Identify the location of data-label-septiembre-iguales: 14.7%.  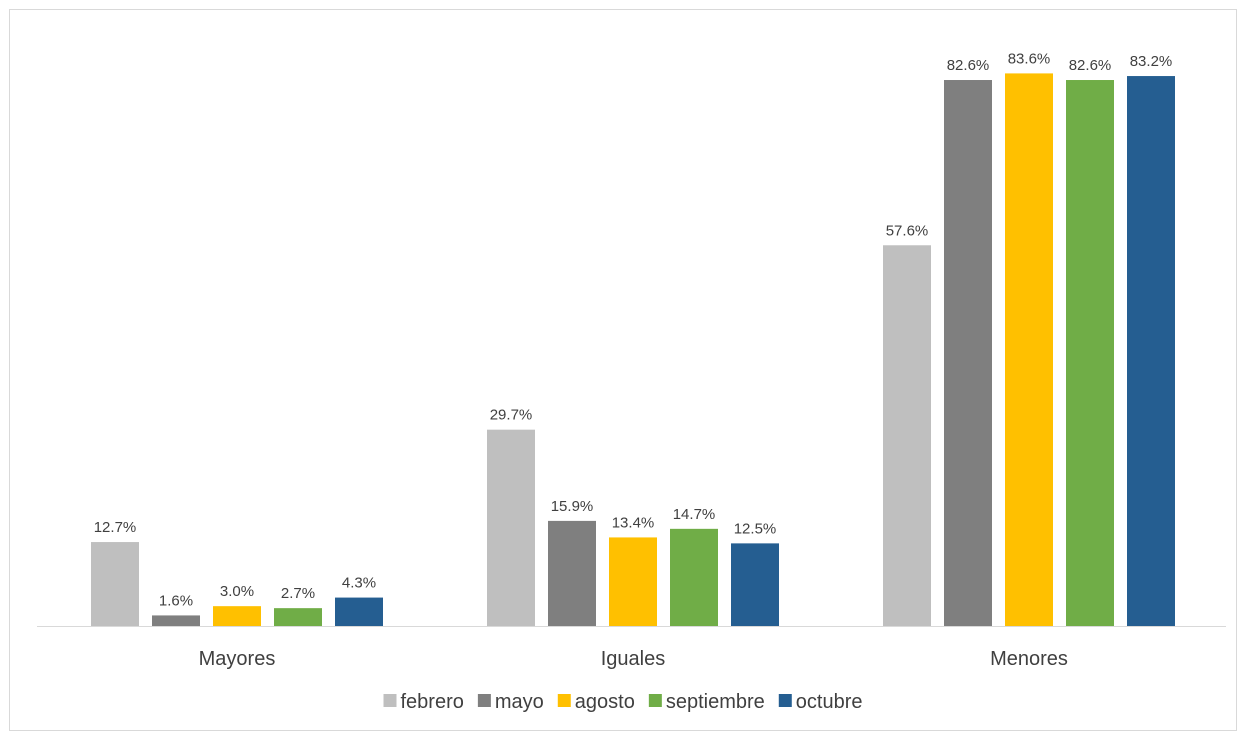
(694, 514).